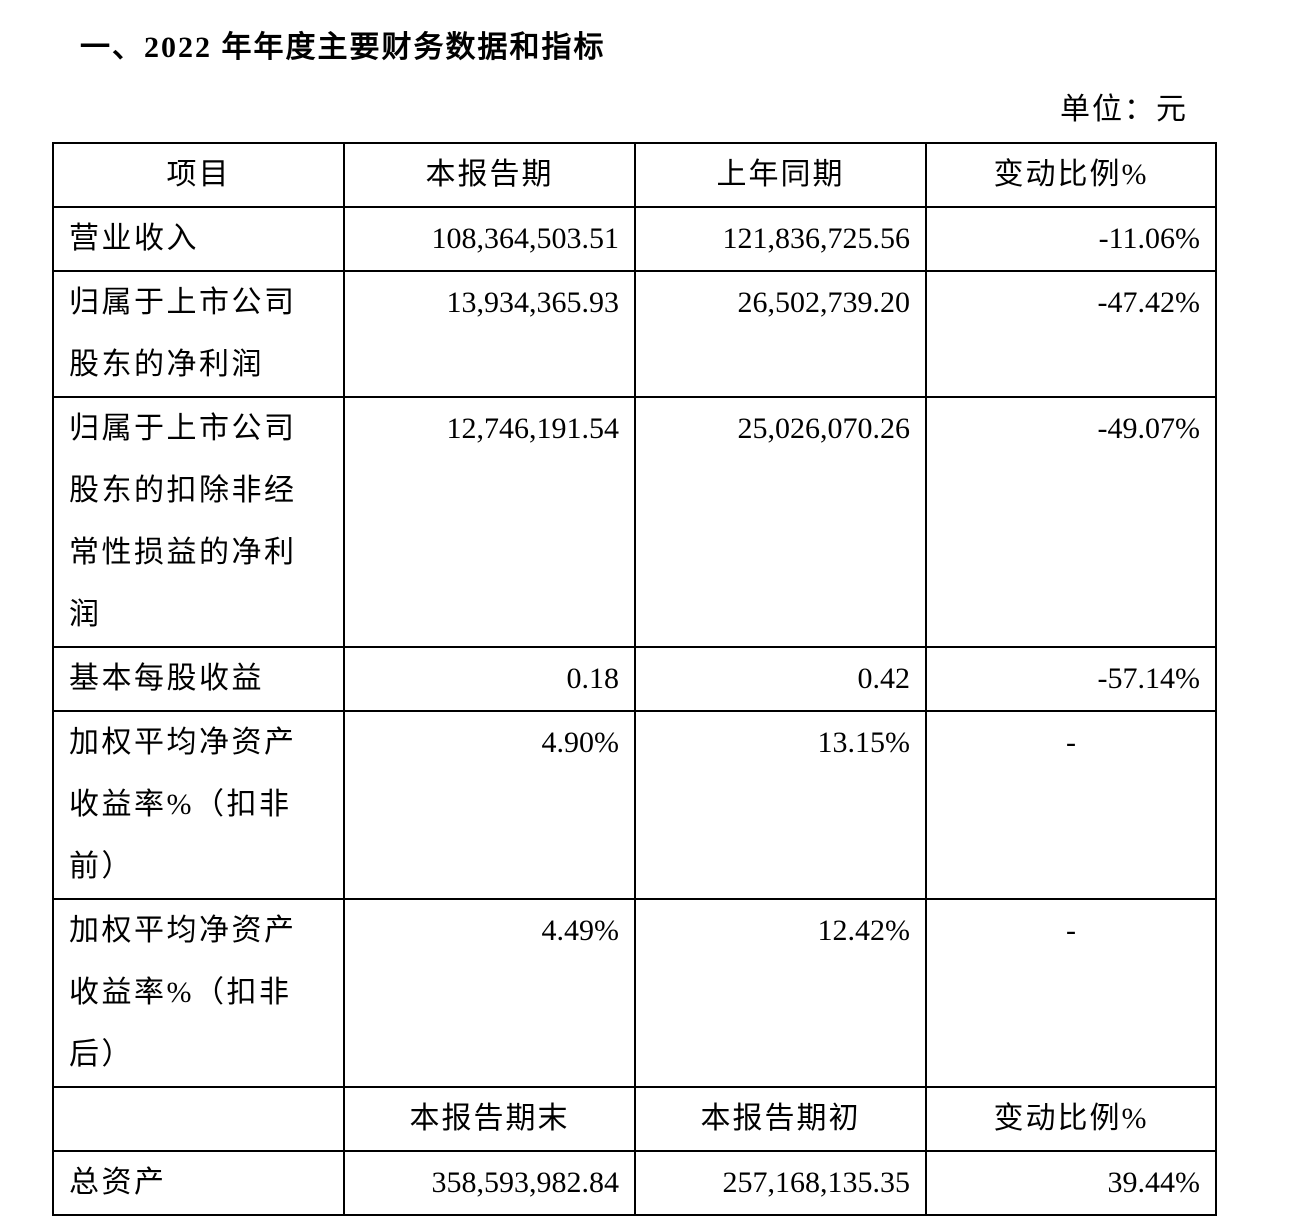 This screenshot has height=1216, width=1294. What do you see at coordinates (489, 1119) in the screenshot?
I see `balance-header-current-cell: 本报告期末` at bounding box center [489, 1119].